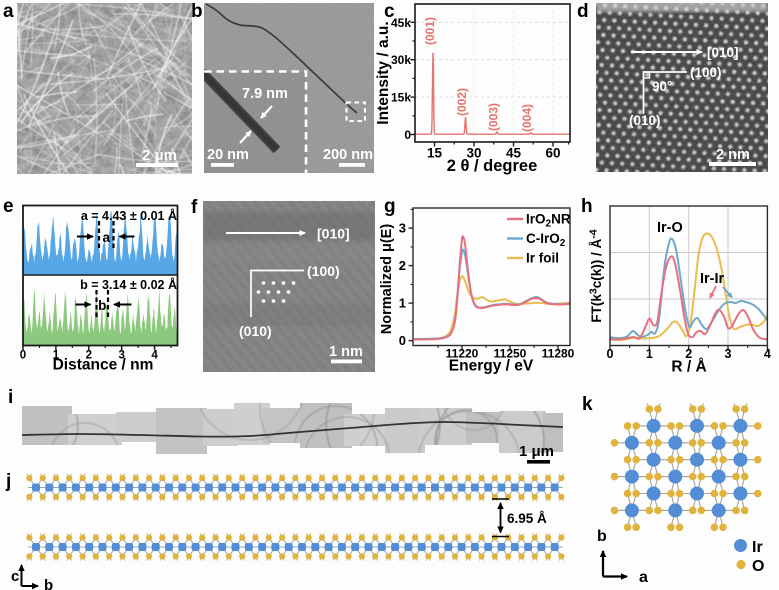  Describe the element at coordinates (10, 397) in the screenshot. I see `svg-text: i` at that location.